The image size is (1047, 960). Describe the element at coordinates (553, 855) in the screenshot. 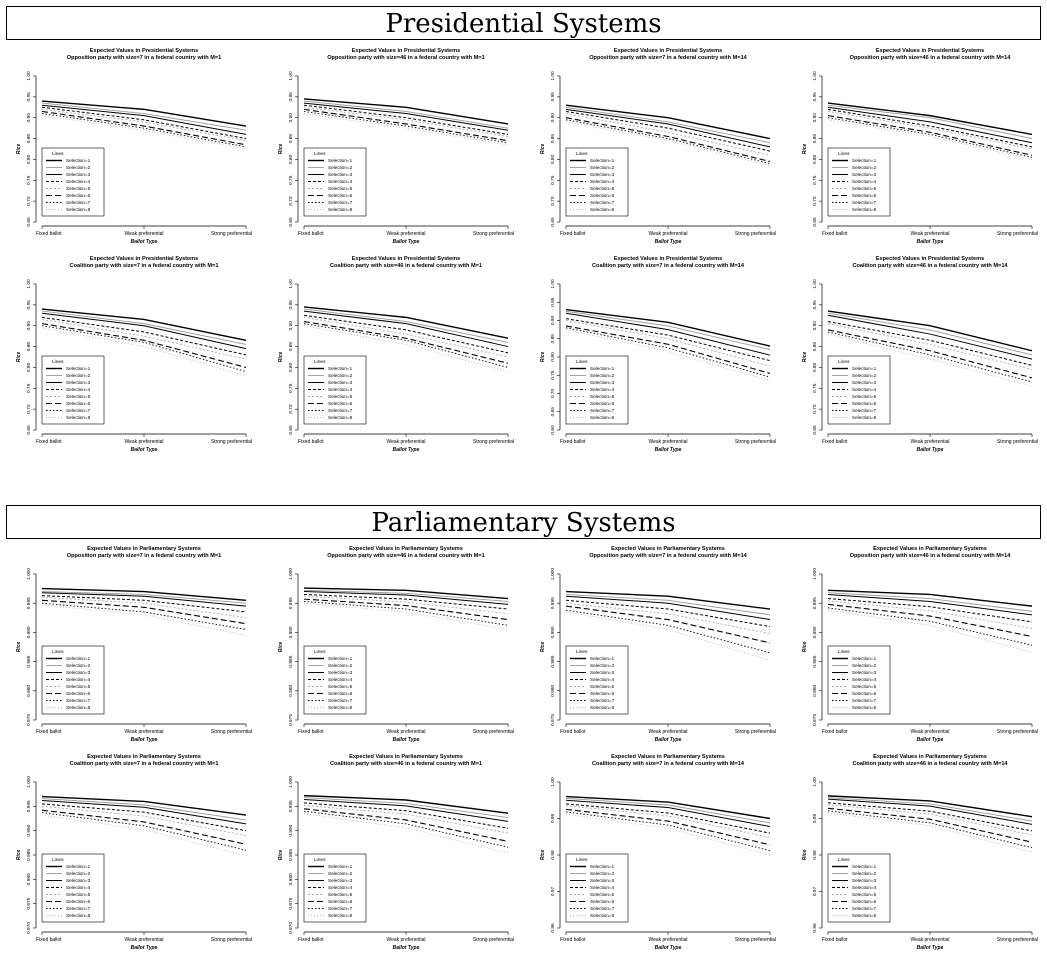

I see `y-tick-label: 0.98` at that location.